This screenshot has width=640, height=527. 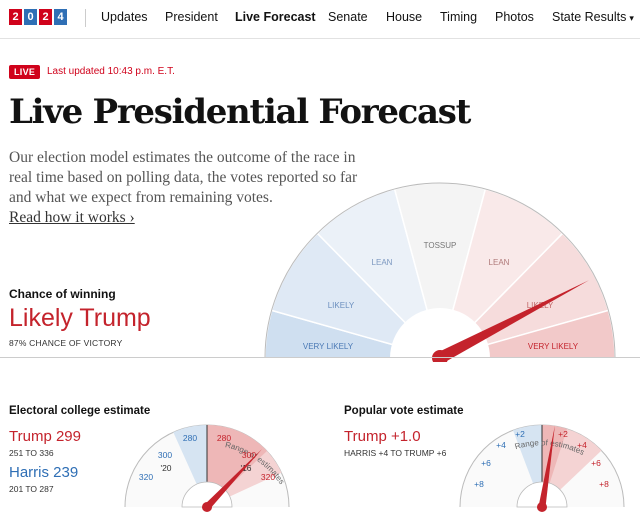 What do you see at coordinates (25, 72) in the screenshot?
I see `live-badge: LIVE` at bounding box center [25, 72].